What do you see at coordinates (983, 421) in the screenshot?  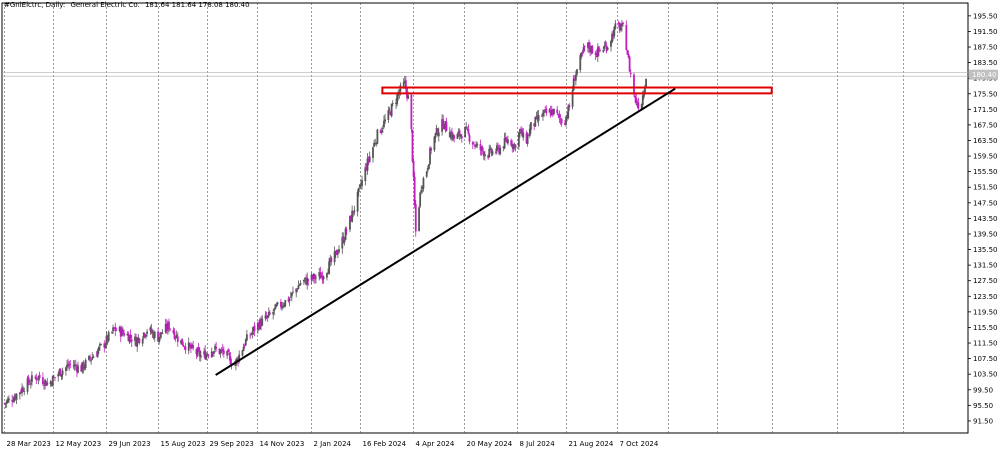 I see `y-tick-label: 91.50` at bounding box center [983, 421].